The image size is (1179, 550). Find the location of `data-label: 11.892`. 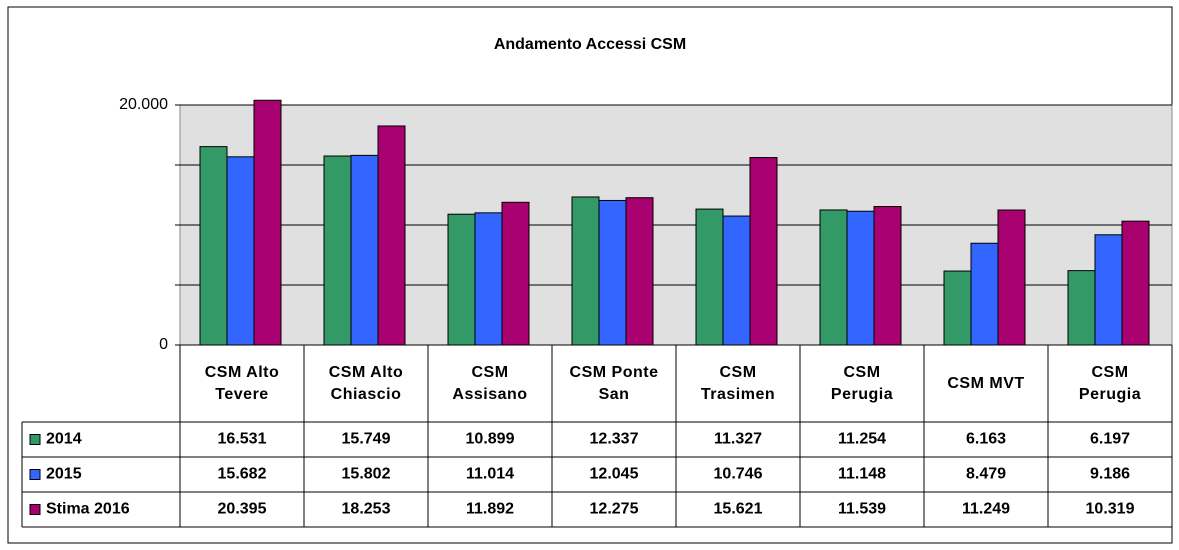

data-label: 11.892 is located at coordinates (490, 509).